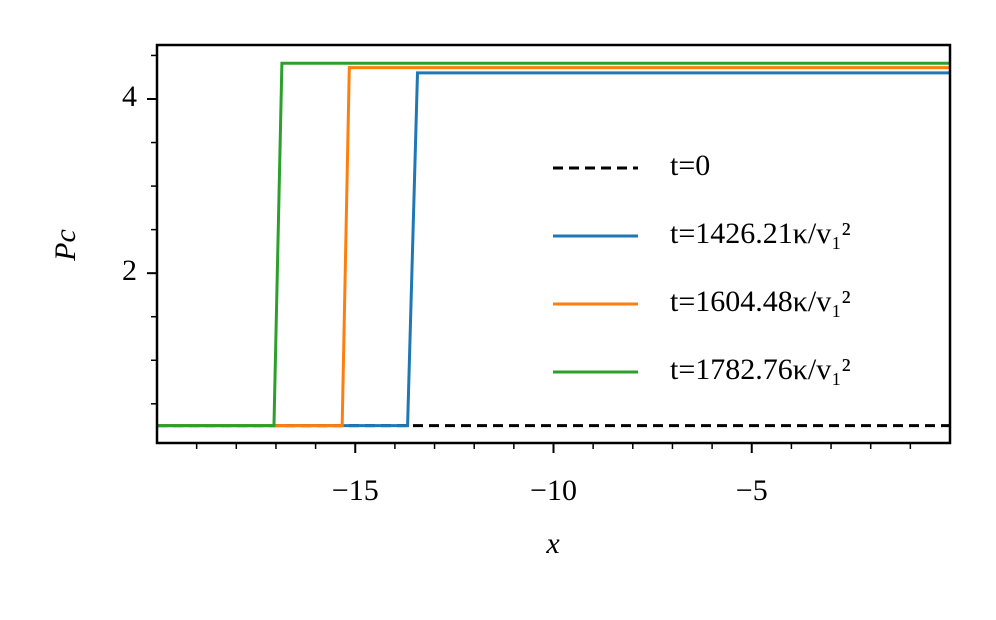 This screenshot has height=620, width=996. I want to click on legend-label: t=1604.48κ/v₁², so click(760, 301).